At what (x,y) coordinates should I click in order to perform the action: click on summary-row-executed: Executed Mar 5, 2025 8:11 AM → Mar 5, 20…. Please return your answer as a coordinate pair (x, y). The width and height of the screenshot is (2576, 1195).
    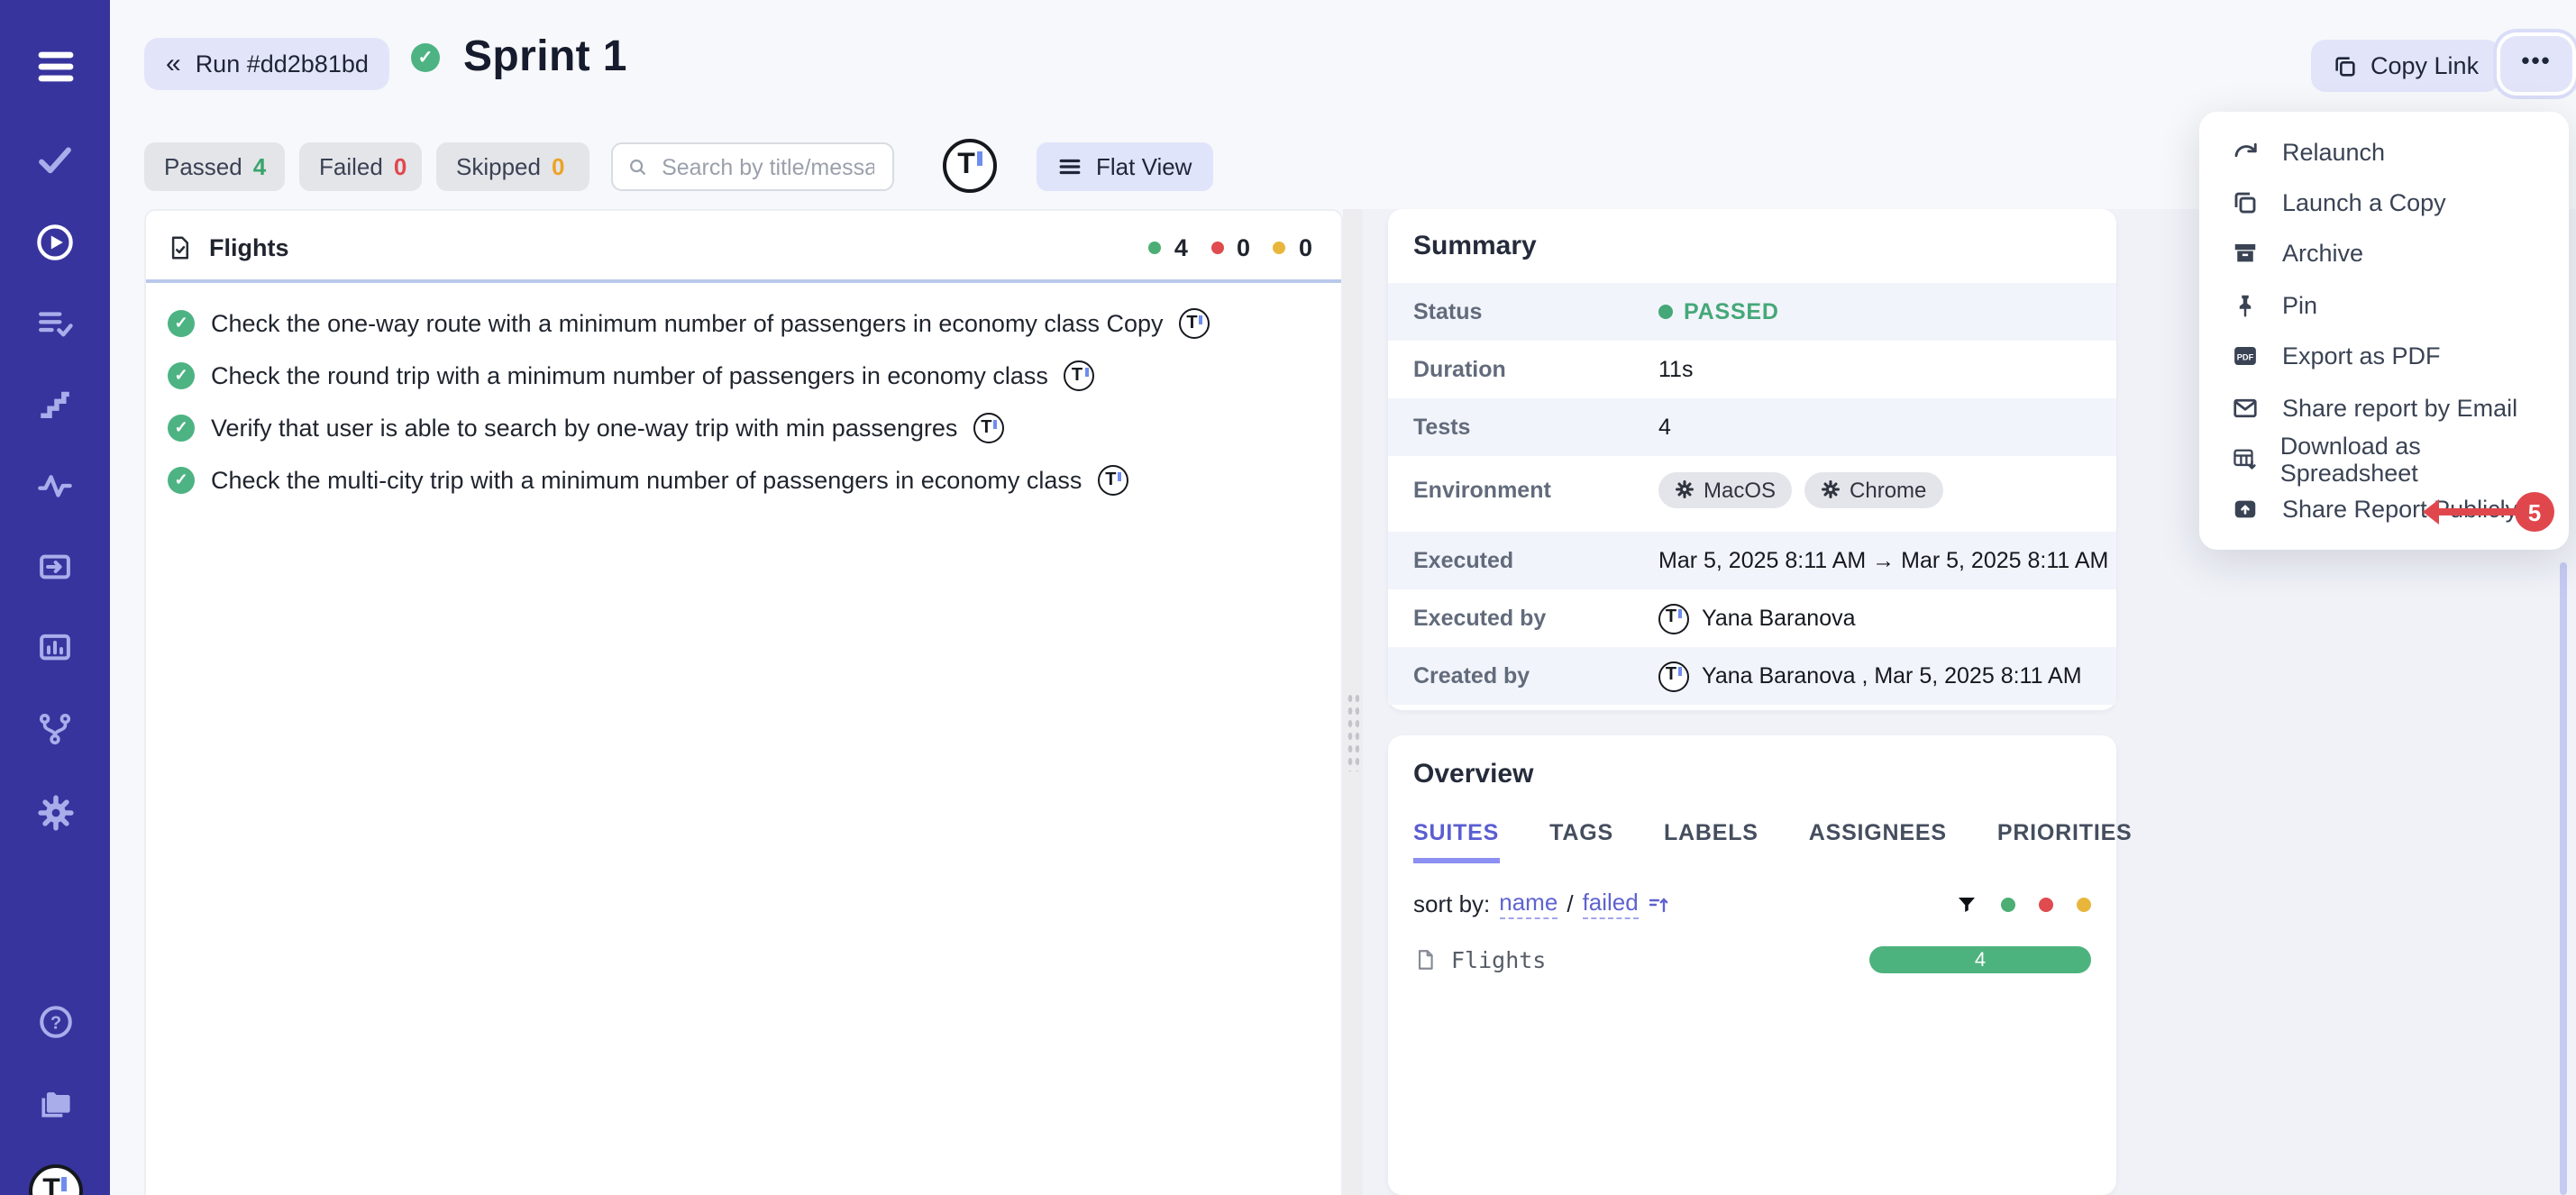
    Looking at the image, I should click on (1752, 561).